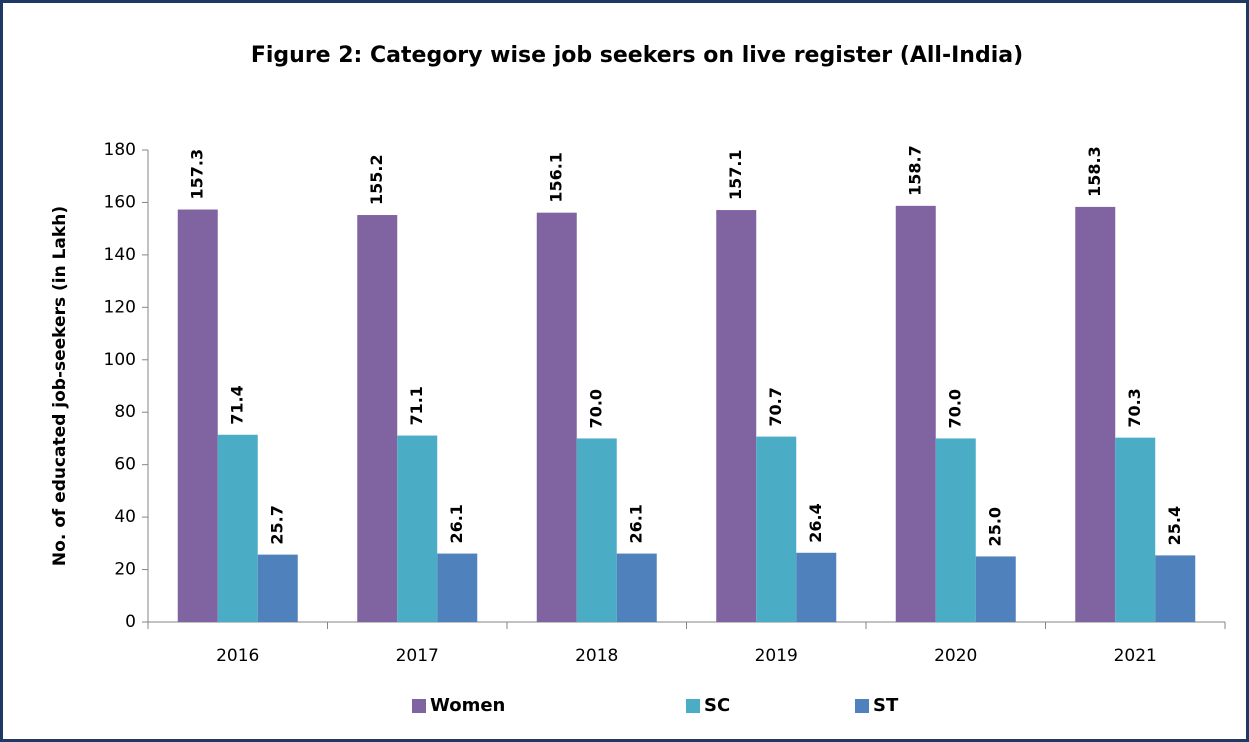  I want to click on value-label: 25.4, so click(1174, 525).